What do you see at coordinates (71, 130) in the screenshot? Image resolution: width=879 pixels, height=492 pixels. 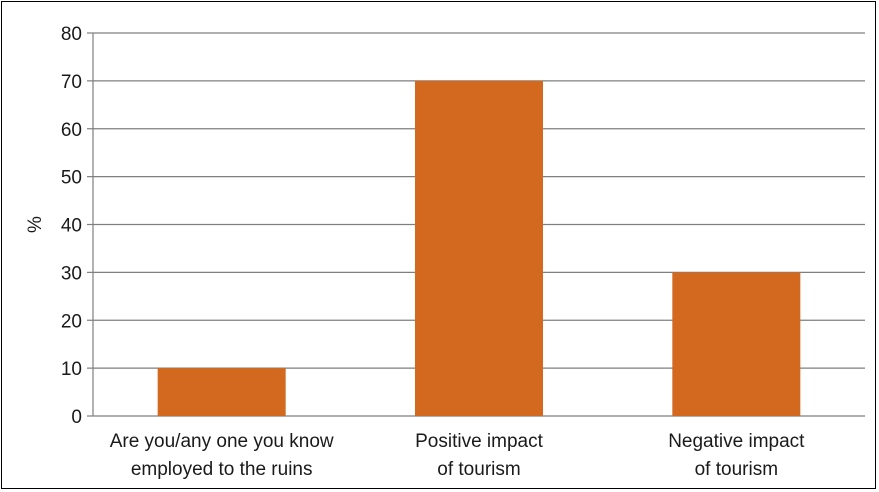 I see `y-tick-label: 60` at bounding box center [71, 130].